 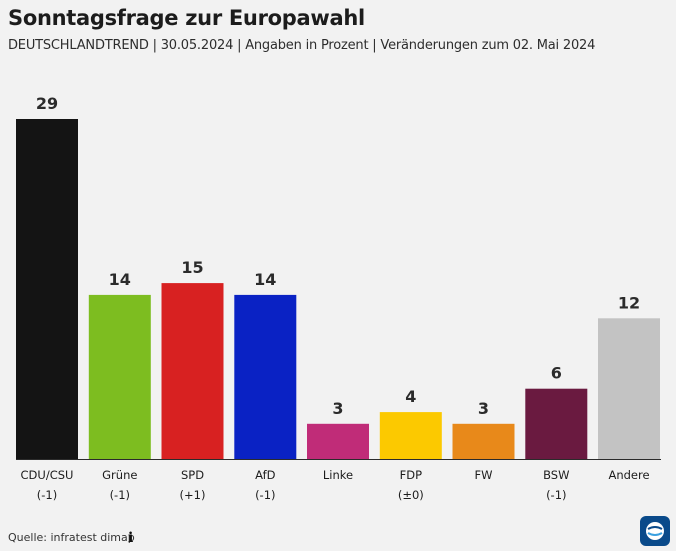 What do you see at coordinates (484, 475) in the screenshot?
I see `category-label: FW` at bounding box center [484, 475].